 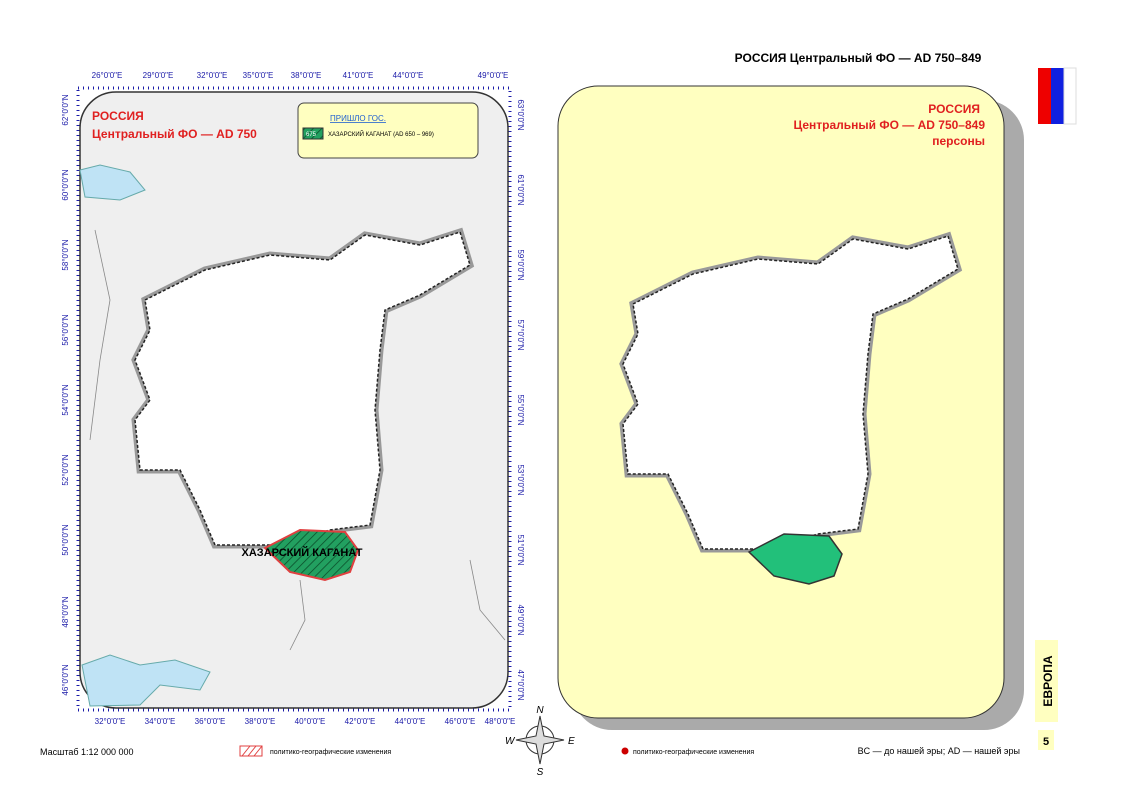 I want to click on longitude-label: 42°0'0"E, so click(x=360, y=721).